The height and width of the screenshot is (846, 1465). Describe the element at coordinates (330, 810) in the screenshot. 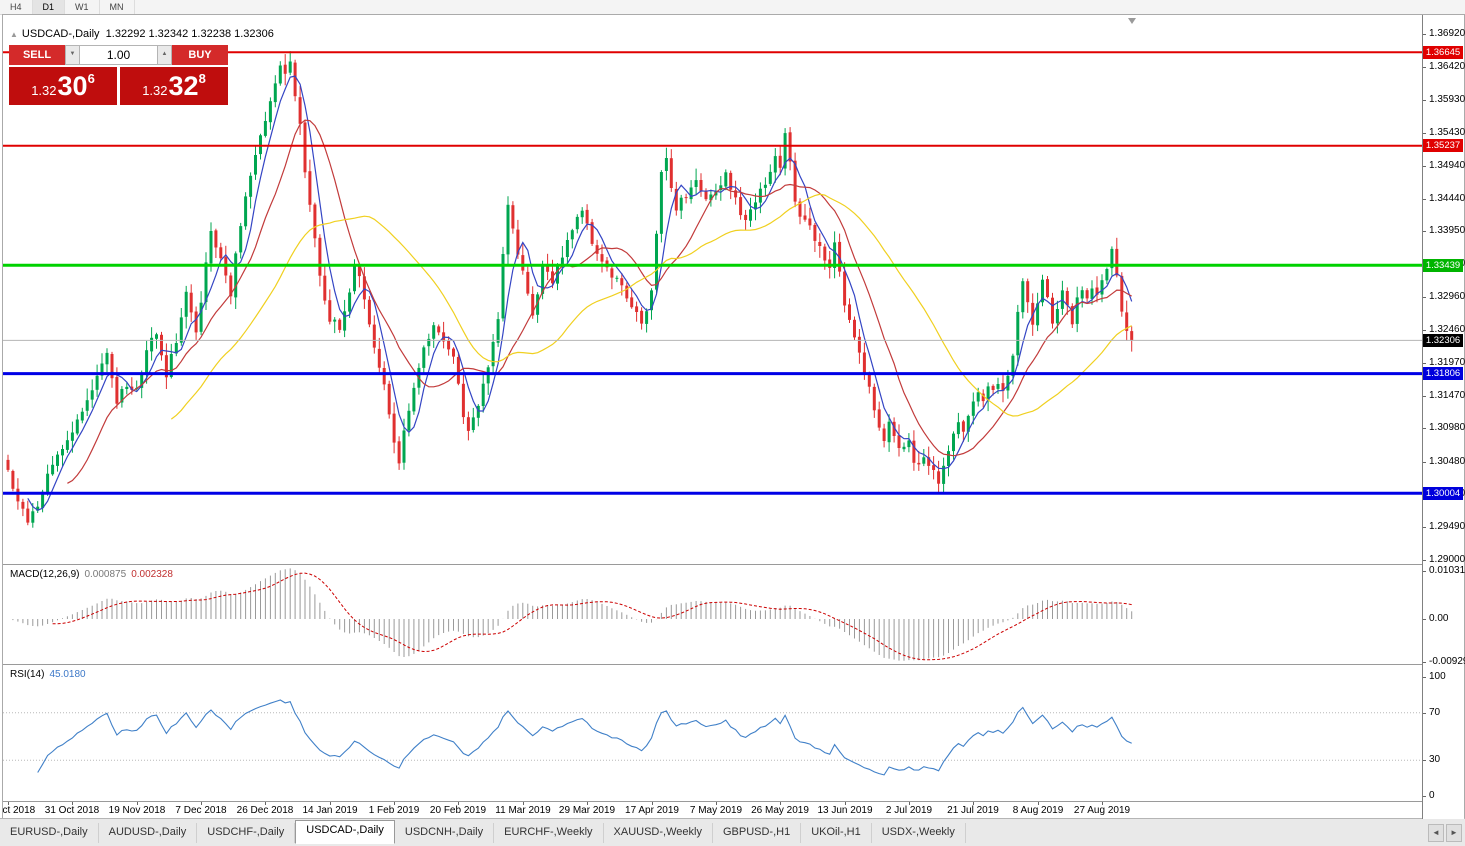

I see `date-axis-label: 14 Jan 2019` at that location.